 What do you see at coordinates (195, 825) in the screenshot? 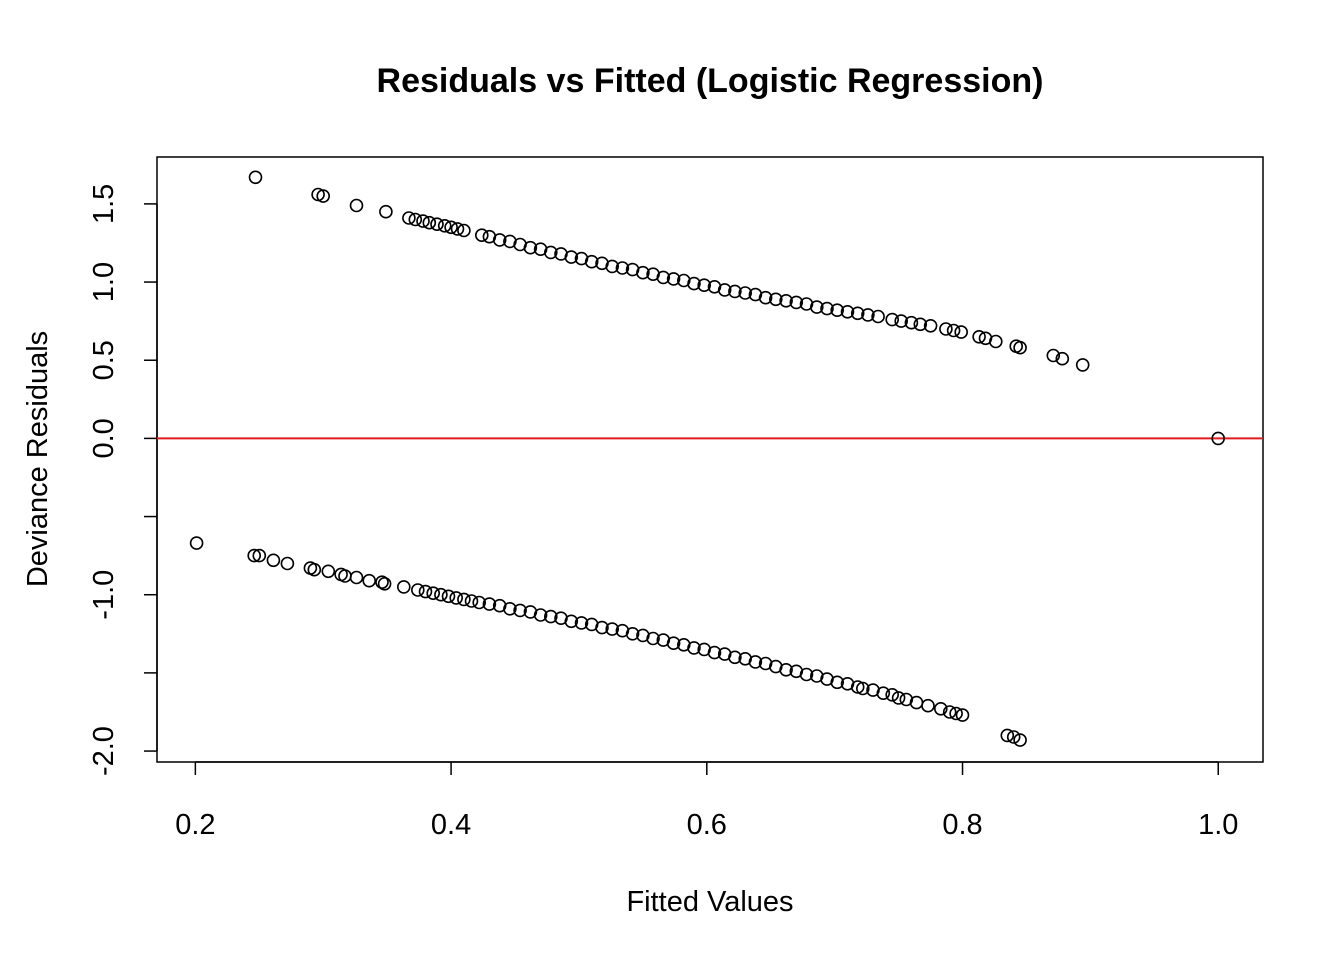
I see `x-tick-label: 0.2` at bounding box center [195, 825].